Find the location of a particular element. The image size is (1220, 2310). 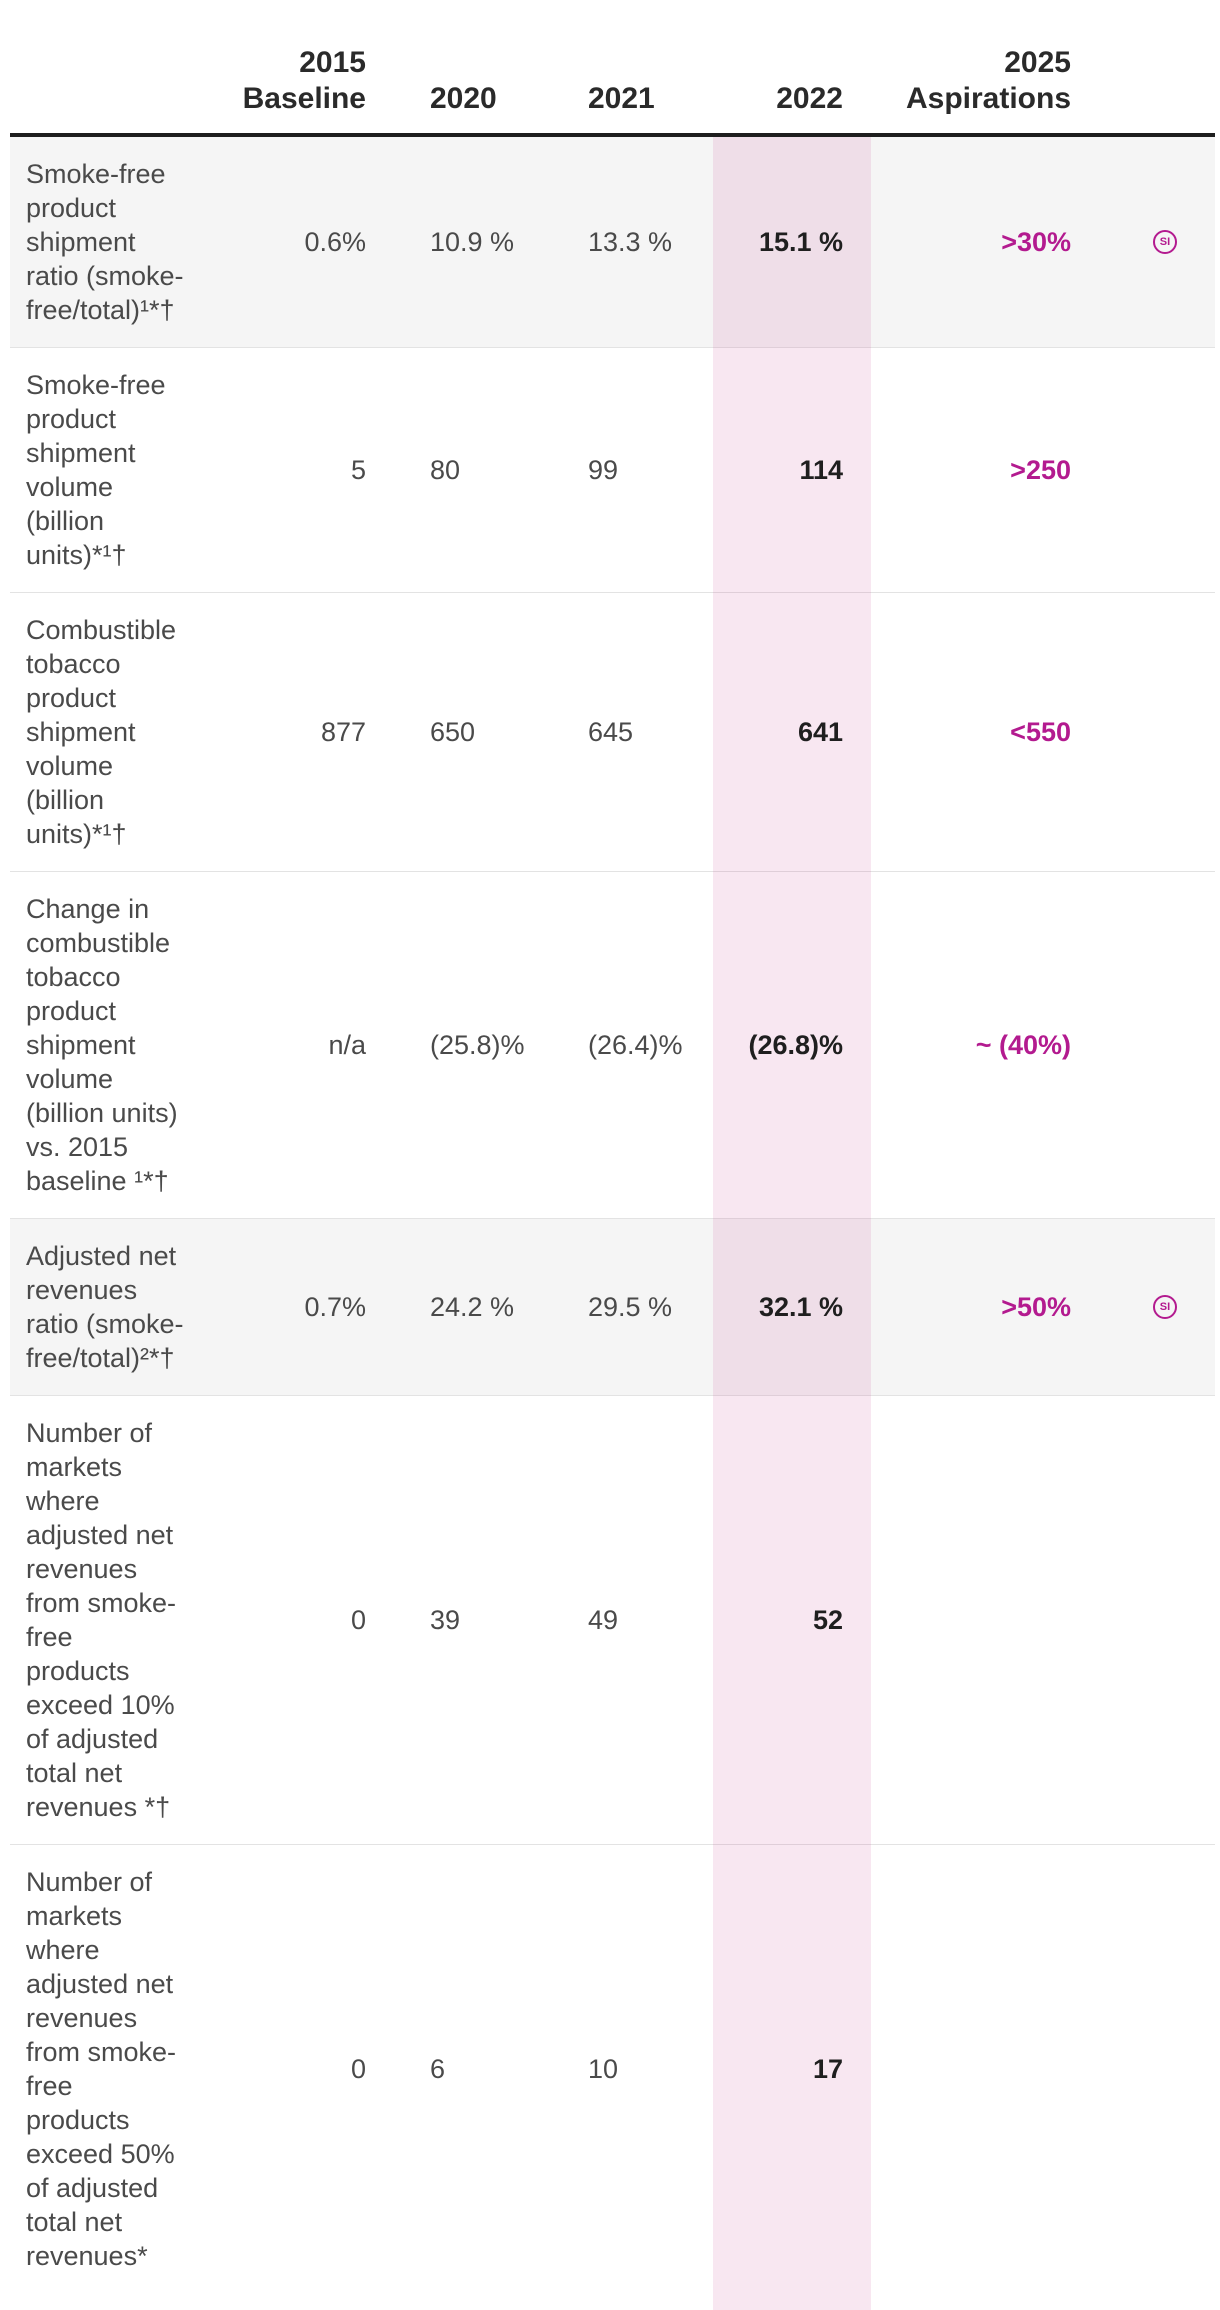

row-label-line: Combustible is located at coordinates (101, 630).